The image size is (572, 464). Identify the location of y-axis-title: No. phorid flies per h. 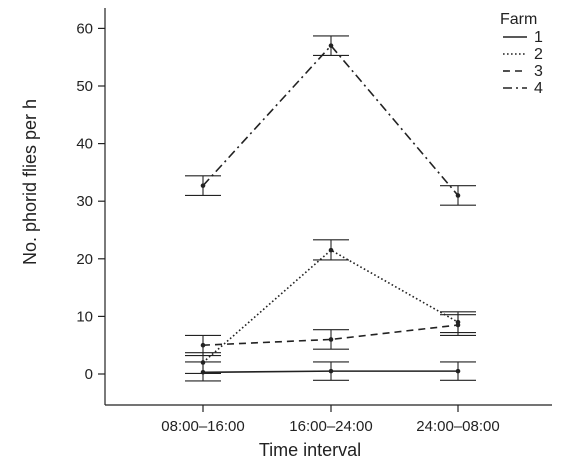
(30, 182).